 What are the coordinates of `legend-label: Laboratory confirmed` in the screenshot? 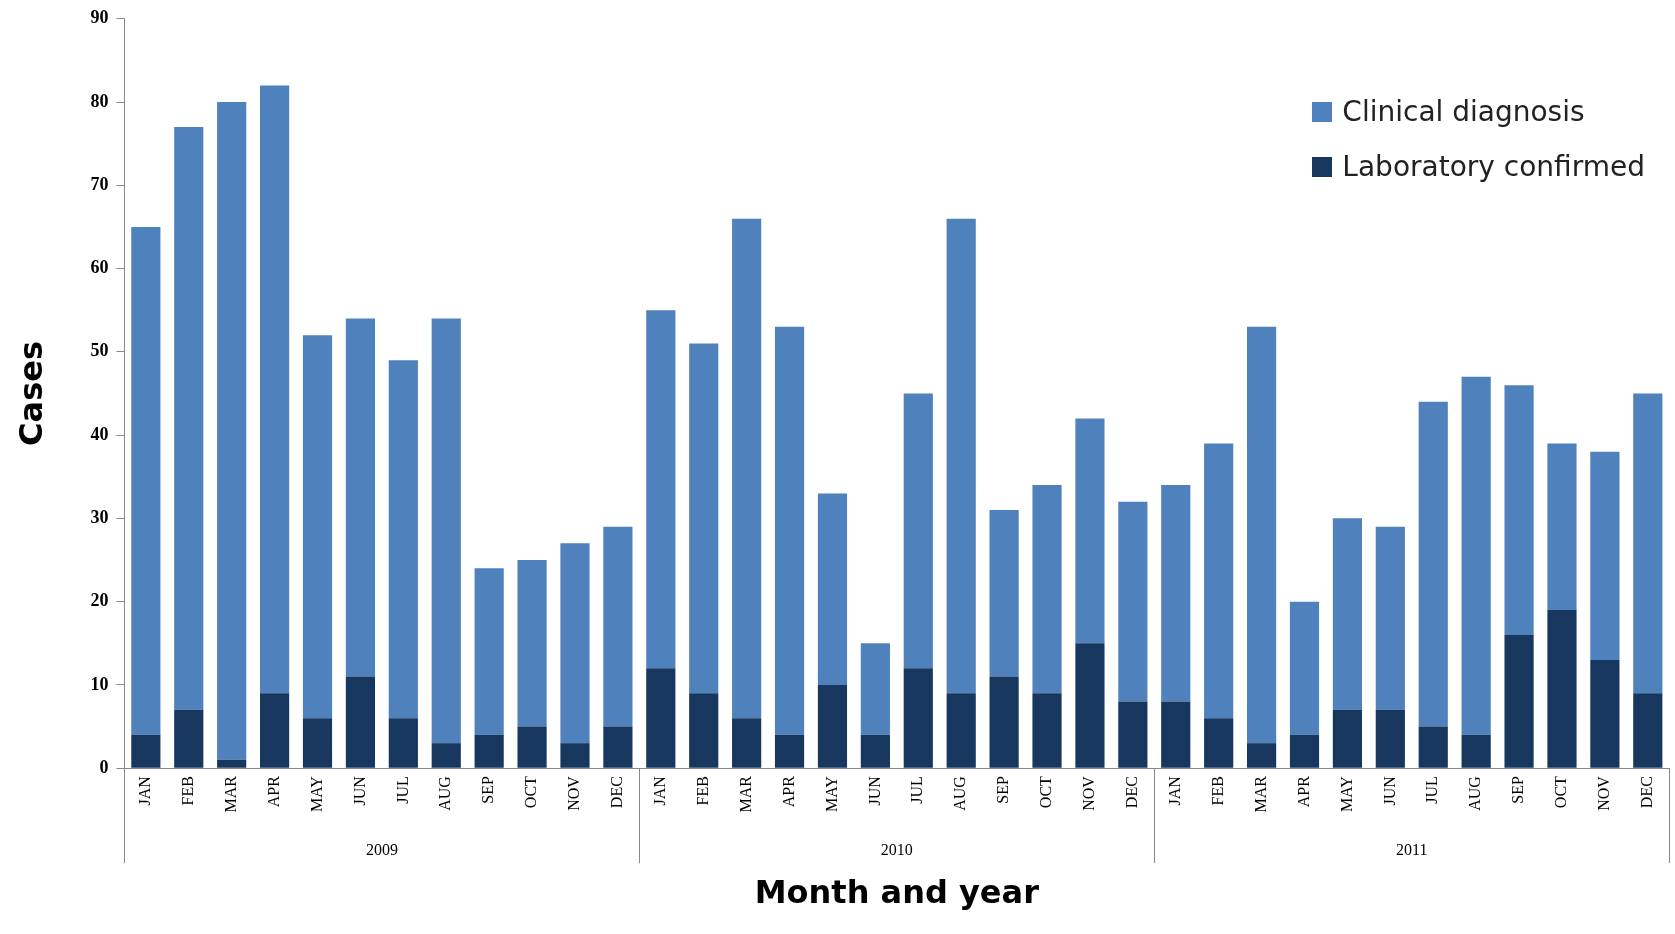 It's located at (1493, 166).